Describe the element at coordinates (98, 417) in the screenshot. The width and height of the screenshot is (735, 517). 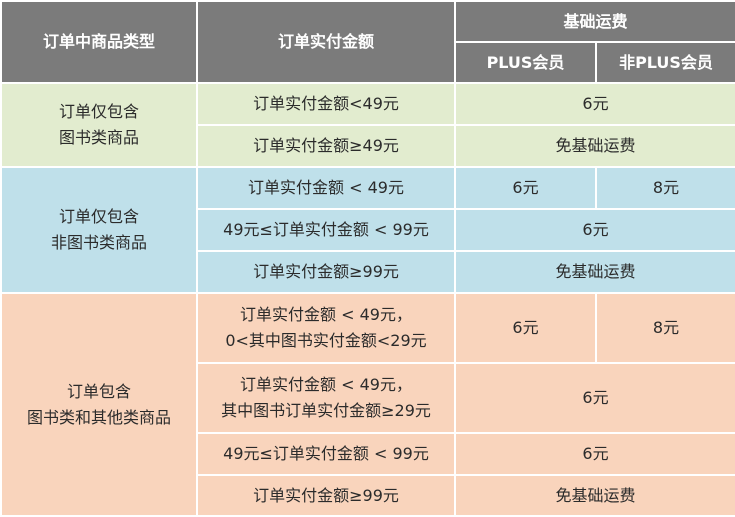
I see `product-type-line: 图书类和其他类商品` at that location.